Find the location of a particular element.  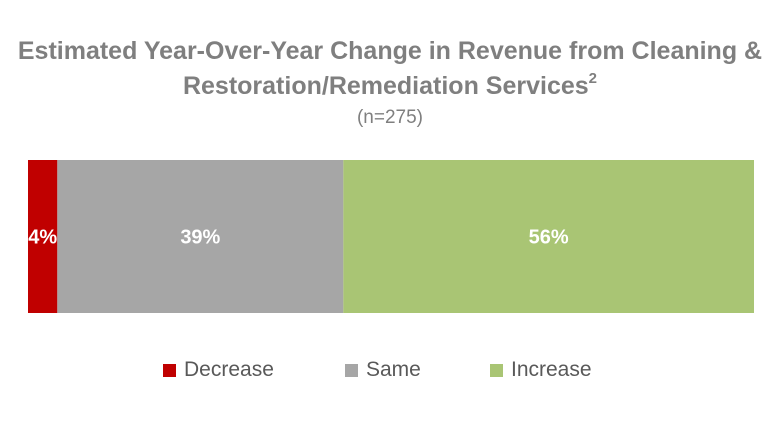

legend-label-increase: Increase is located at coordinates (551, 369).